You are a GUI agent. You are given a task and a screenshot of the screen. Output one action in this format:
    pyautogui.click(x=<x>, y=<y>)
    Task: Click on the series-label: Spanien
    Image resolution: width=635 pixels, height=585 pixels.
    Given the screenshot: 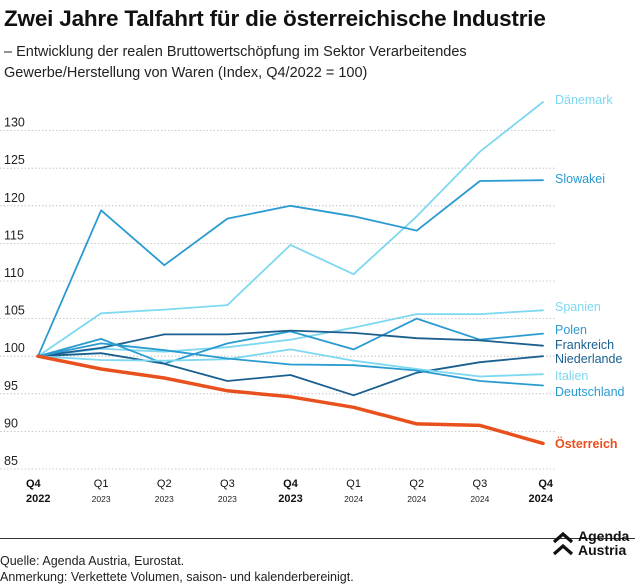 What is the action you would take?
    pyautogui.click(x=578, y=307)
    